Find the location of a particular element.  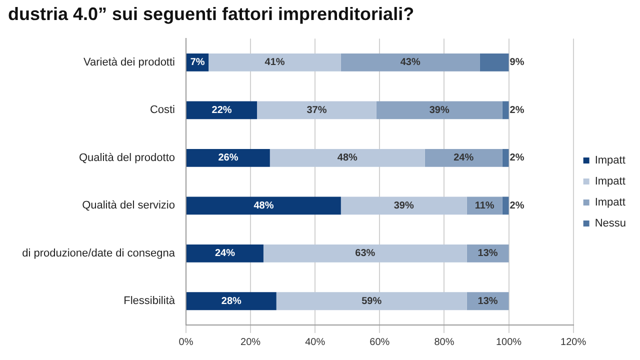

data-label: 22% is located at coordinates (222, 110).